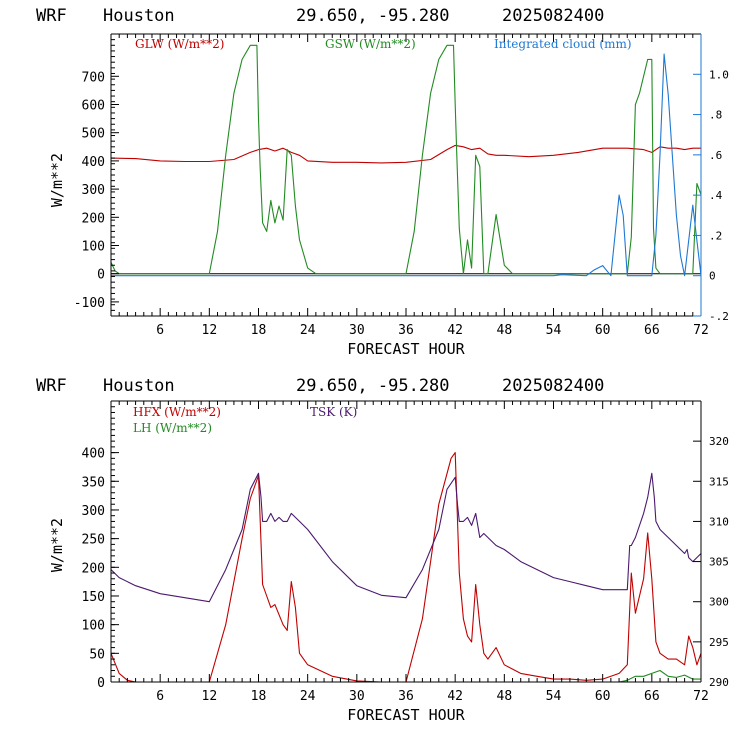 The image size is (740, 740). Describe the element at coordinates (719, 74) in the screenshot. I see `y2-tick-label: 1.0` at that location.